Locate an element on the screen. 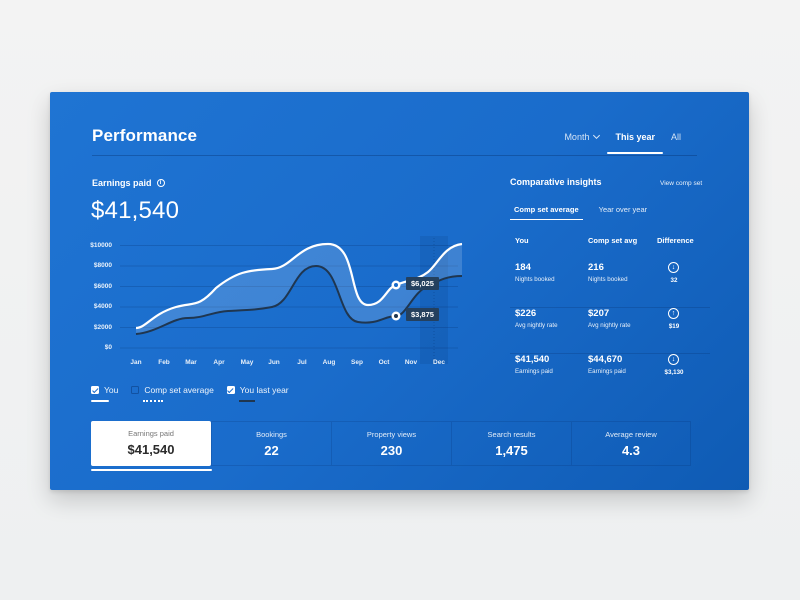  y-tick: $6000 is located at coordinates (102, 286).